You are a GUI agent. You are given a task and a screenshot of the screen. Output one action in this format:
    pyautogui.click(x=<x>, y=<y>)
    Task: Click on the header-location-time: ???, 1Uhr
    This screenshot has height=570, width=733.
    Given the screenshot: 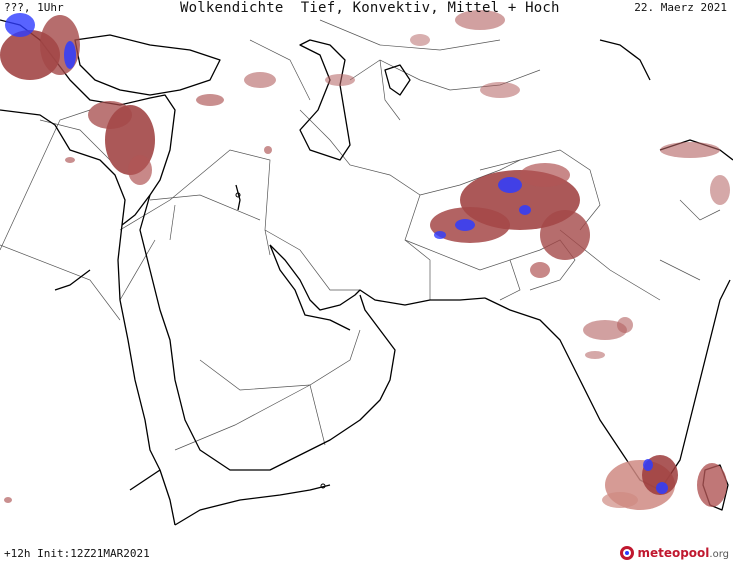 What is the action you would take?
    pyautogui.click(x=34, y=7)
    